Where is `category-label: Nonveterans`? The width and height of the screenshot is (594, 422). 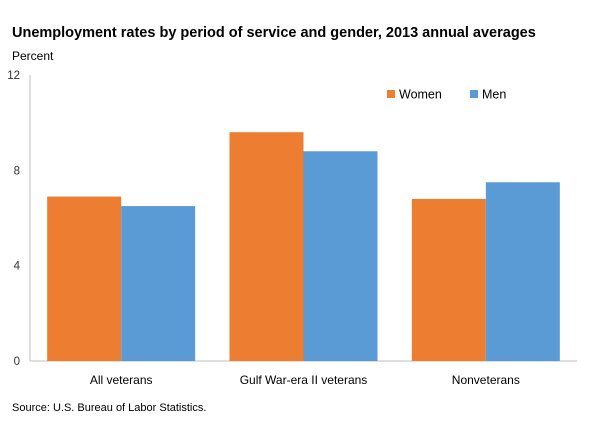 category-label: Nonveterans is located at coordinates (486, 380).